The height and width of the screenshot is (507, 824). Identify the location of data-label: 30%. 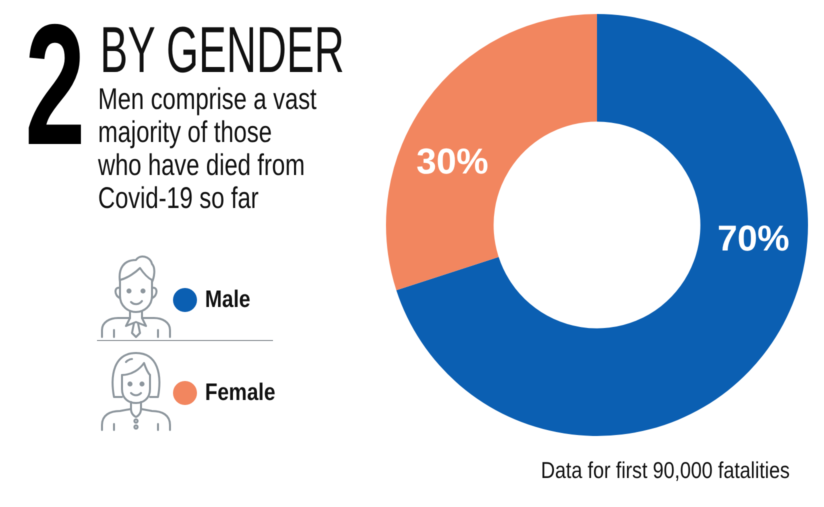
(452, 161).